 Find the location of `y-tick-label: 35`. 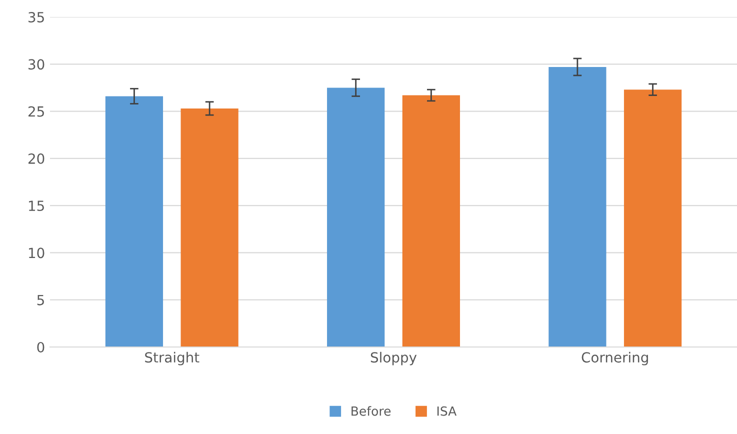

y-tick-label: 35 is located at coordinates (36, 17).